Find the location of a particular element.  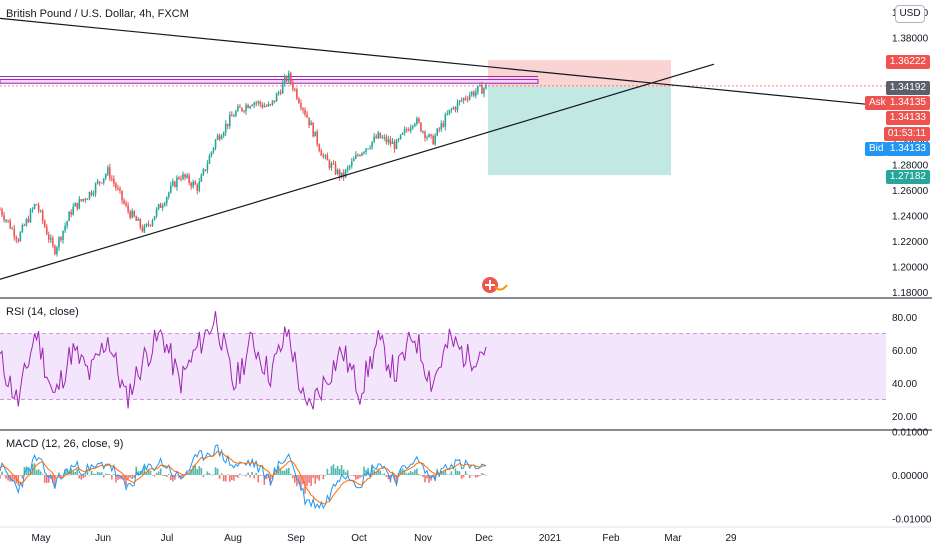

time-axis-tick-label: Aug is located at coordinates (233, 538).